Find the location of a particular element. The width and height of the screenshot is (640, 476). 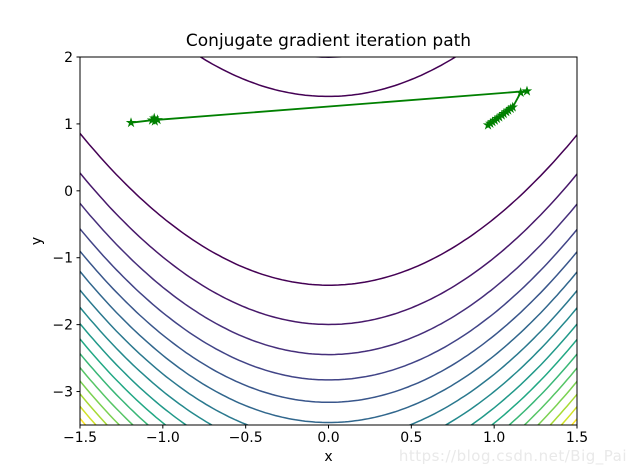

y-tick-label: −3 is located at coordinates (62, 393).